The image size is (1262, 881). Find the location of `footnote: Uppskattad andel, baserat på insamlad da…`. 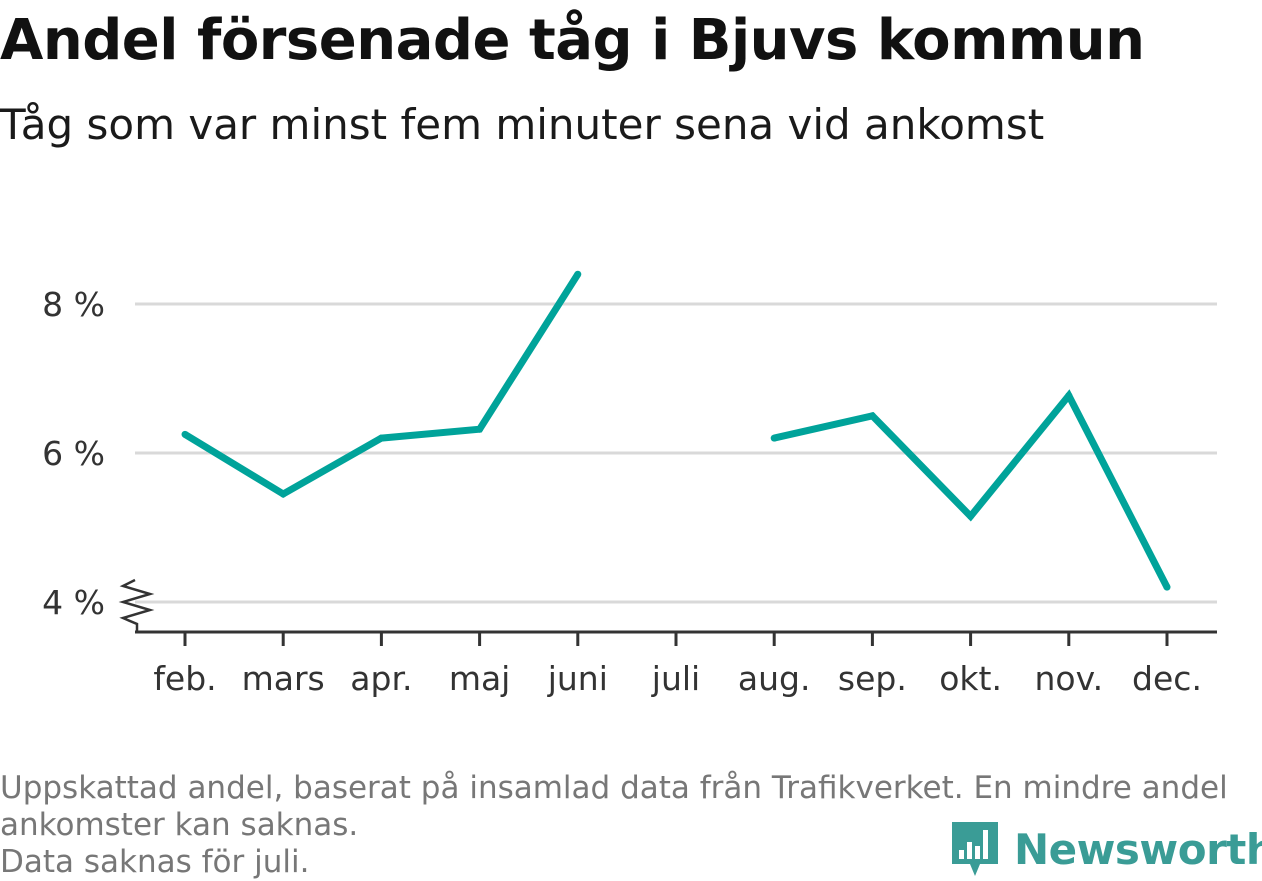

footnote: Uppskattad andel, baserat på insamlad da… is located at coordinates (625, 825).